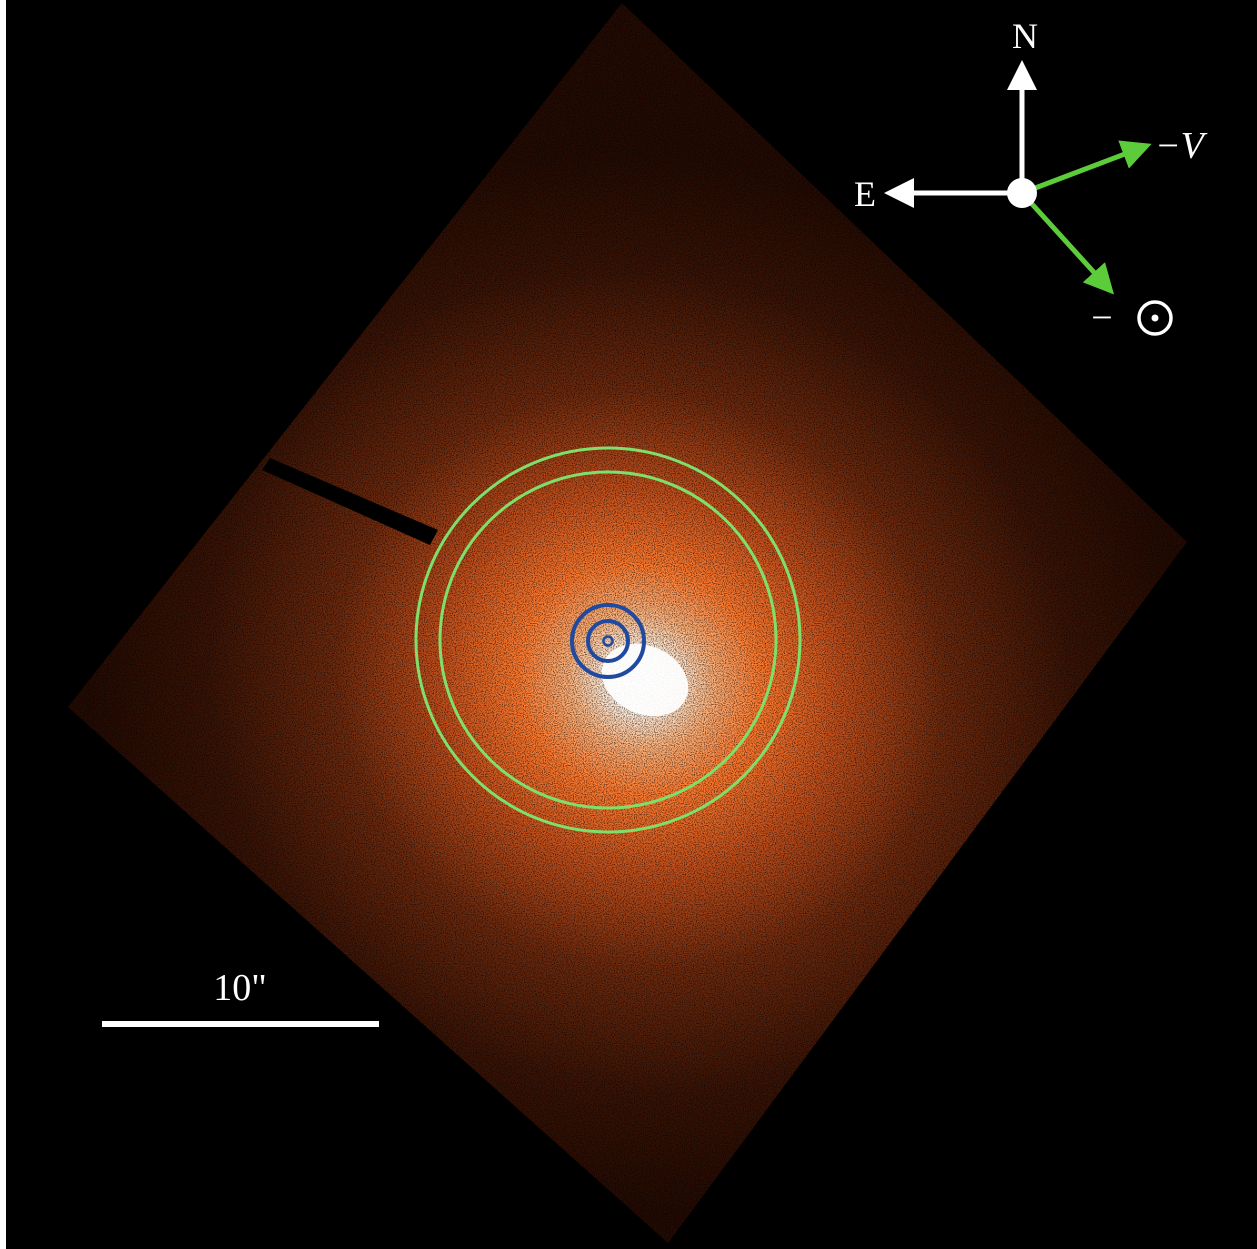  What do you see at coordinates (1086, 168) in the screenshot?
I see `velocity-arrow` at bounding box center [1086, 168].